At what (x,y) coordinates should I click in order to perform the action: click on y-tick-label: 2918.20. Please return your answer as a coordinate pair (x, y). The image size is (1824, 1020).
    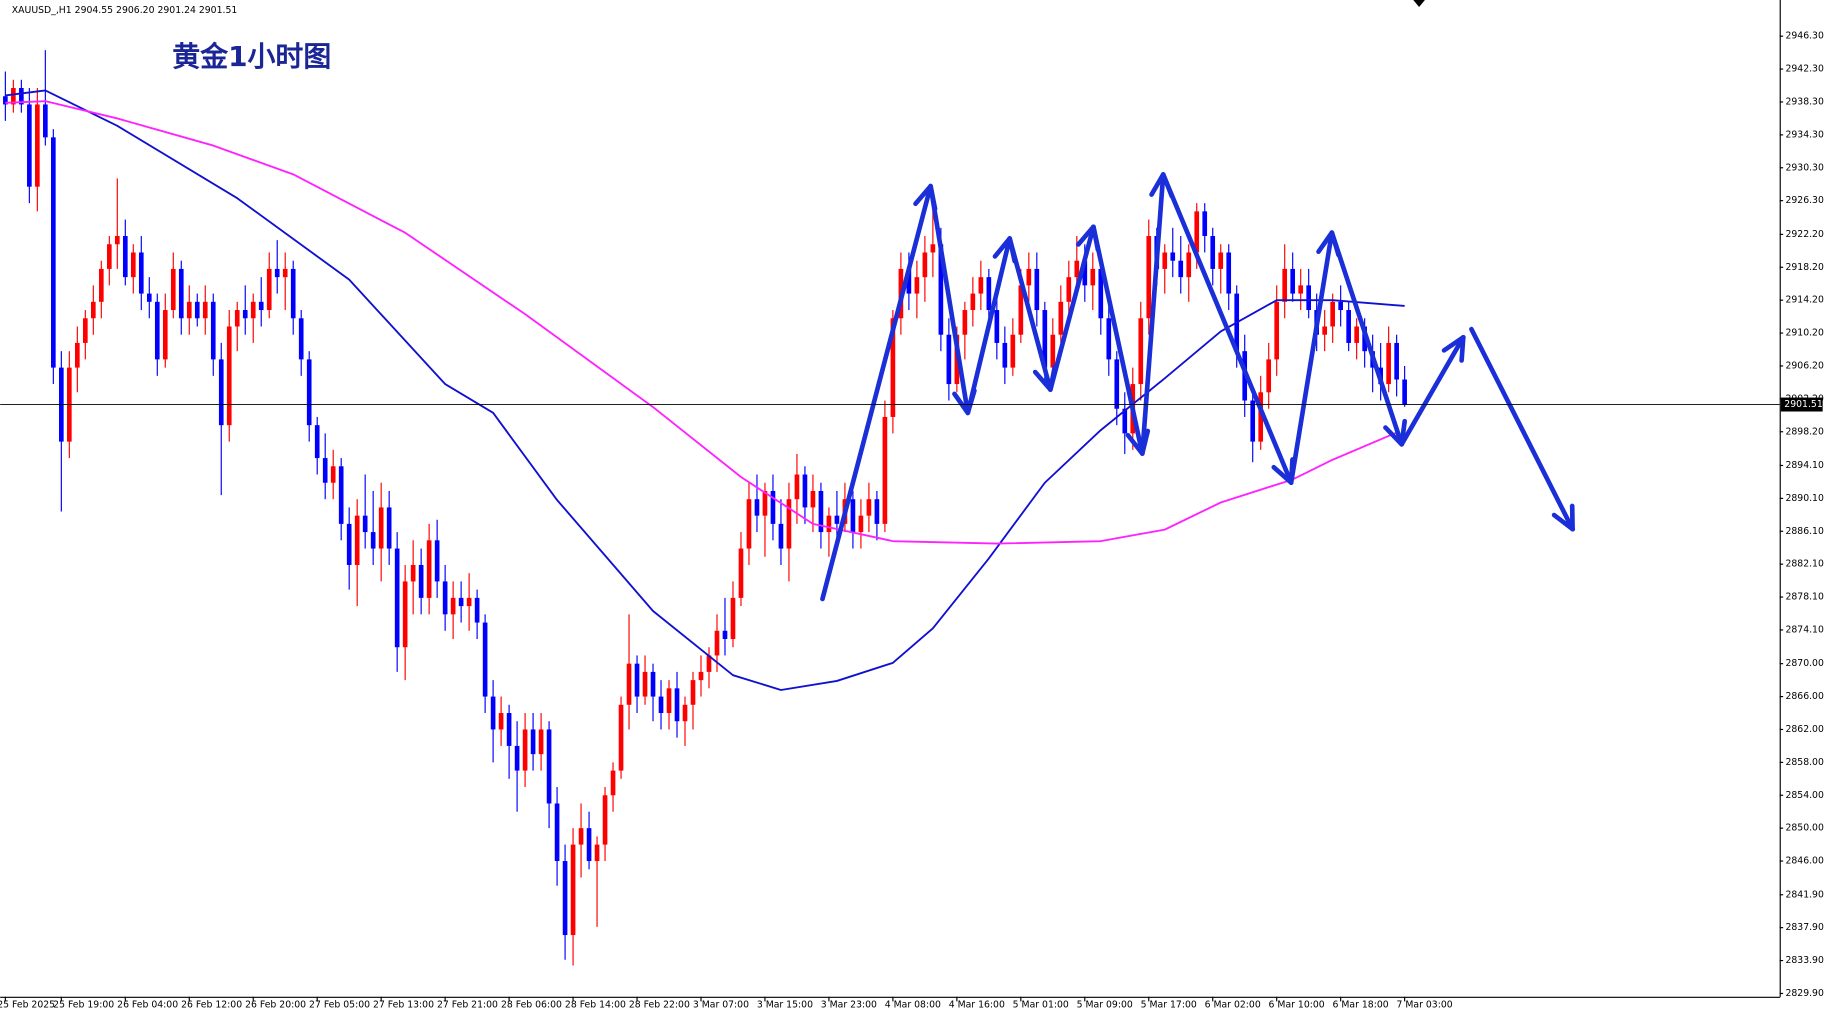
    Looking at the image, I should click on (1804, 267).